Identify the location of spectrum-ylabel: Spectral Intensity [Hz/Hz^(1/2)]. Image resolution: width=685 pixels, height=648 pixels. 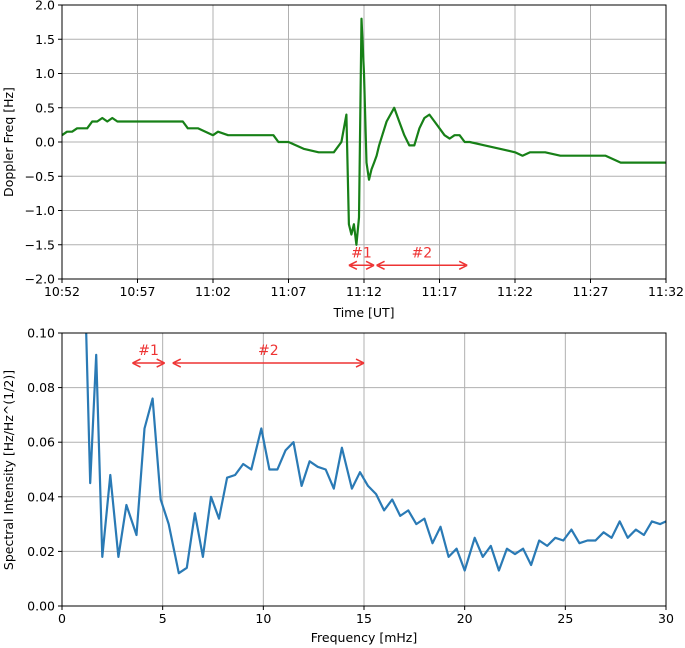
(8, 470).